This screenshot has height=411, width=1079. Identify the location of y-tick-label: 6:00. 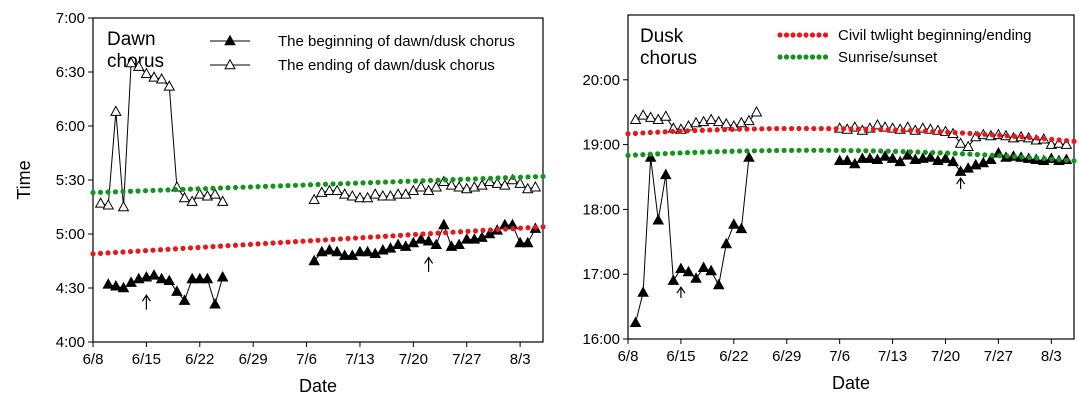
(70, 126).